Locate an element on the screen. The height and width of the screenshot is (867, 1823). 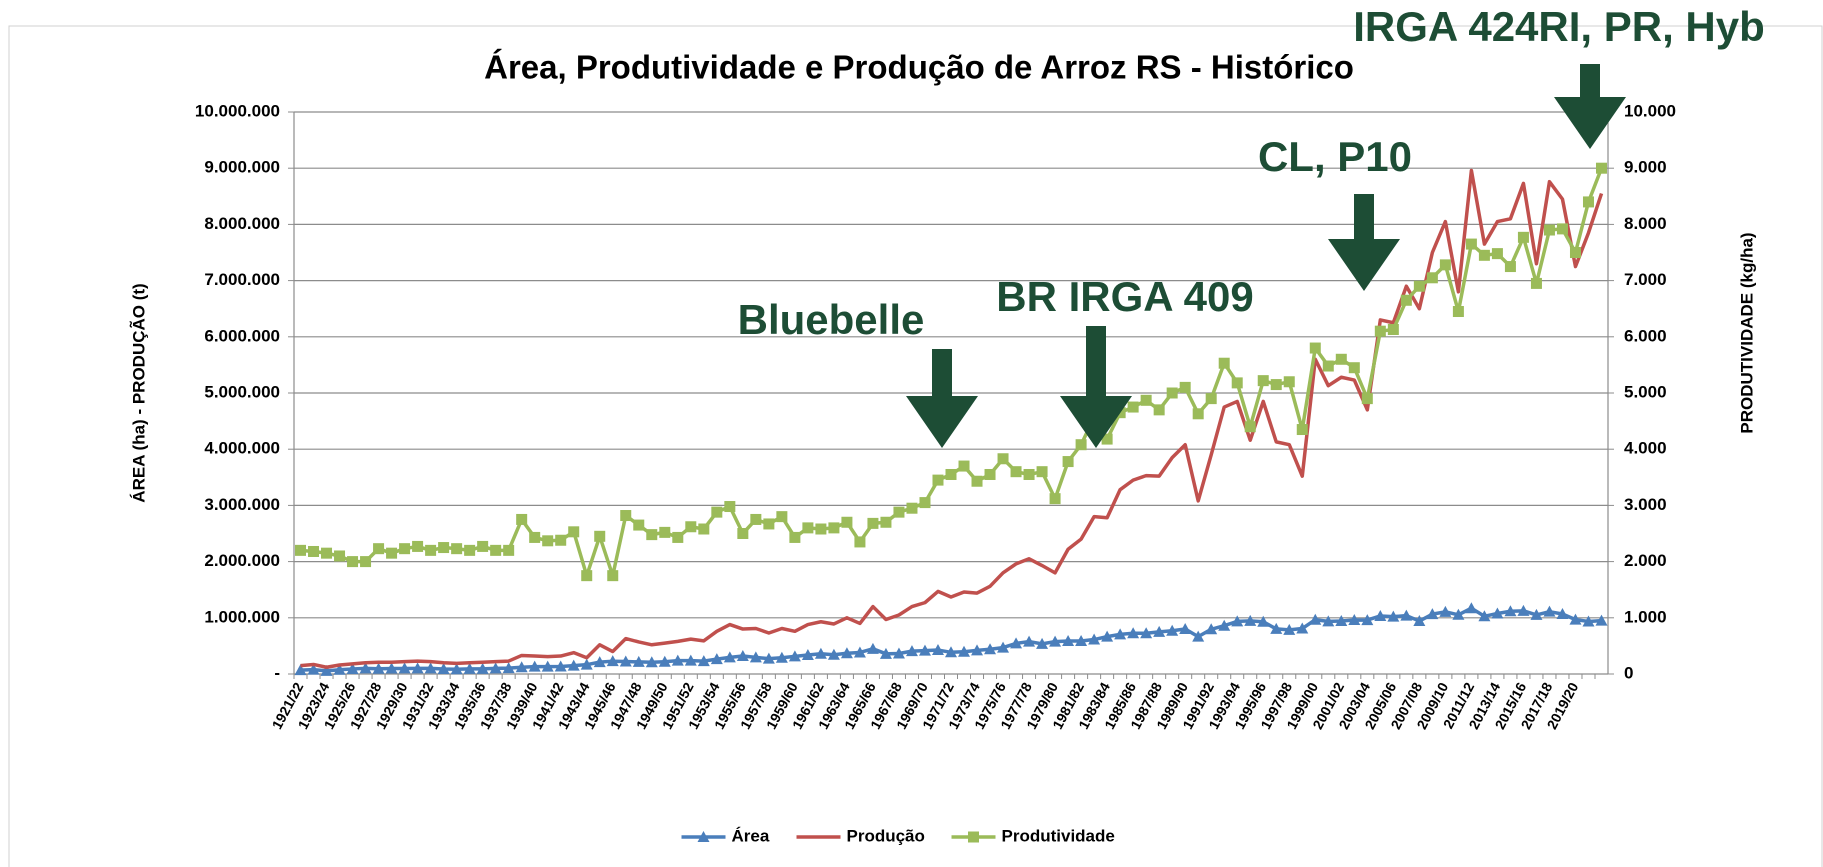
y2-tick-label: 2.000 is located at coordinates (1645, 560).